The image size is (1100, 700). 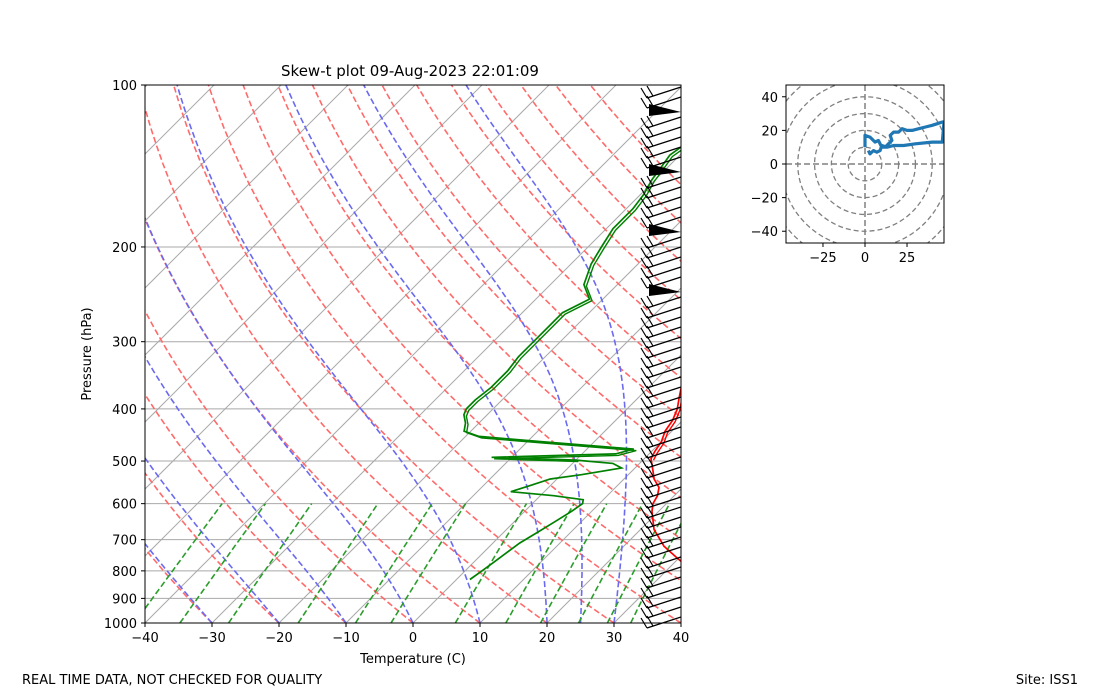 What do you see at coordinates (278, 638) in the screenshot?
I see `x-tick-label: −20` at bounding box center [278, 638].